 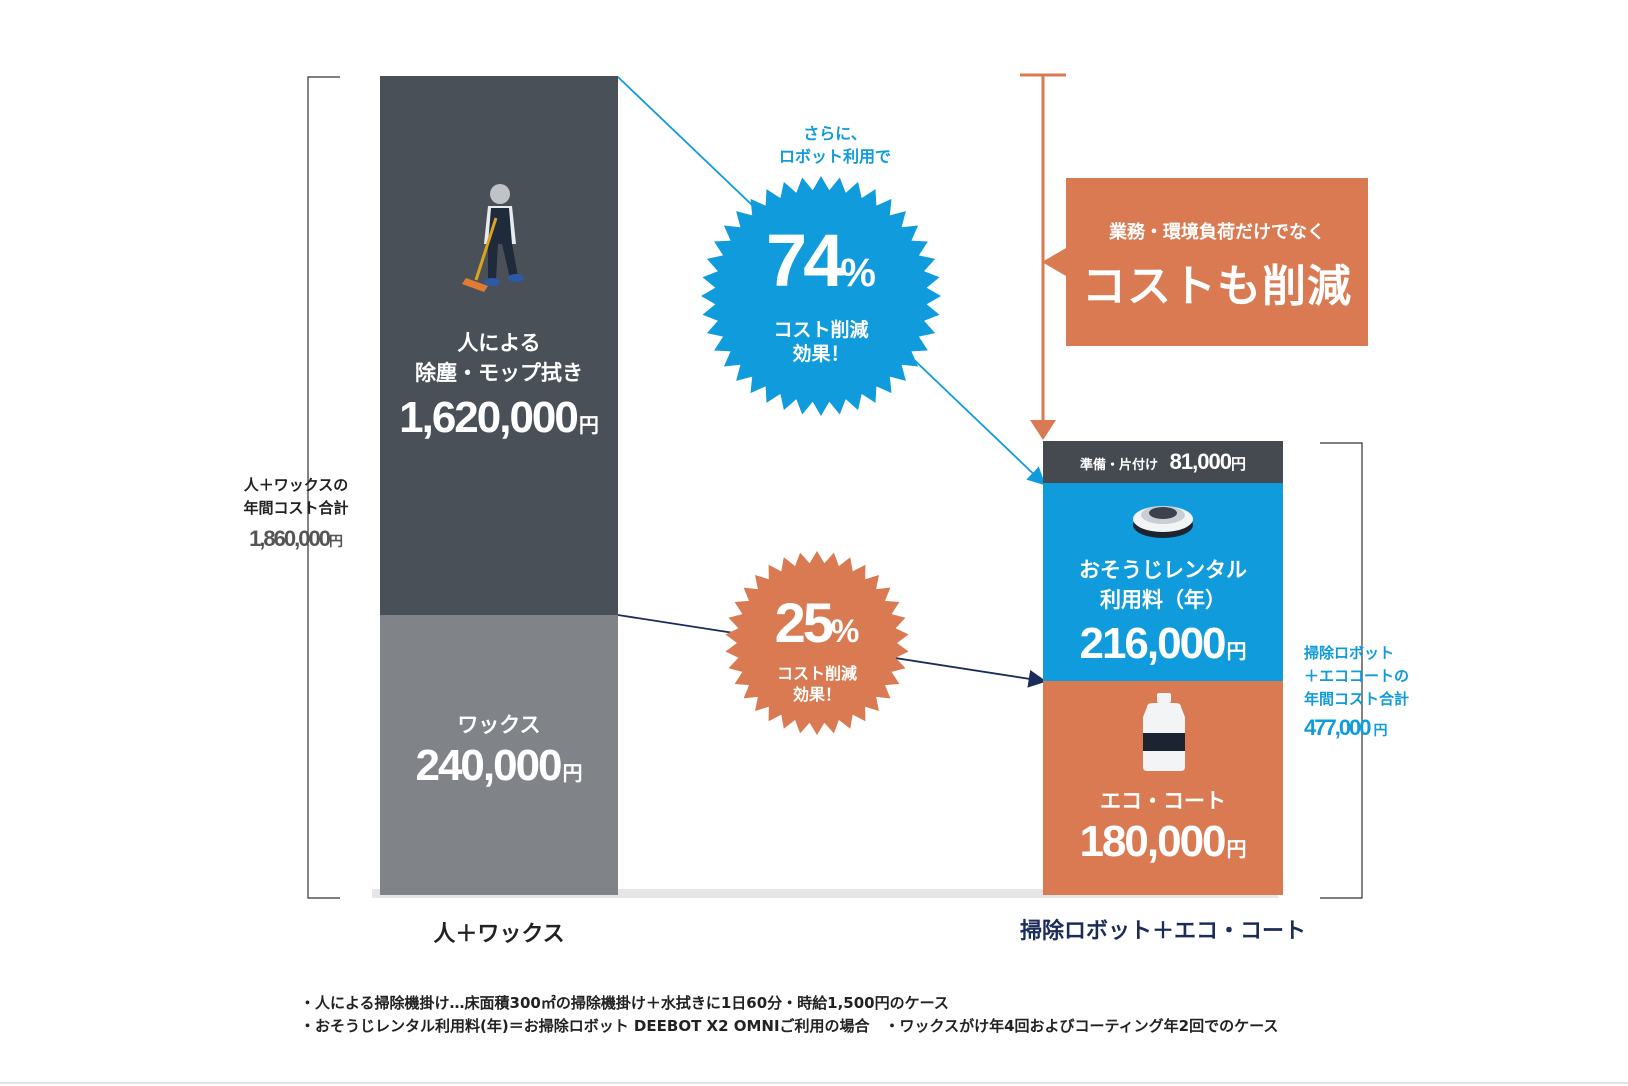 What do you see at coordinates (1152, 841) in the screenshot?
I see `eco-value-number: 180,000` at bounding box center [1152, 841].